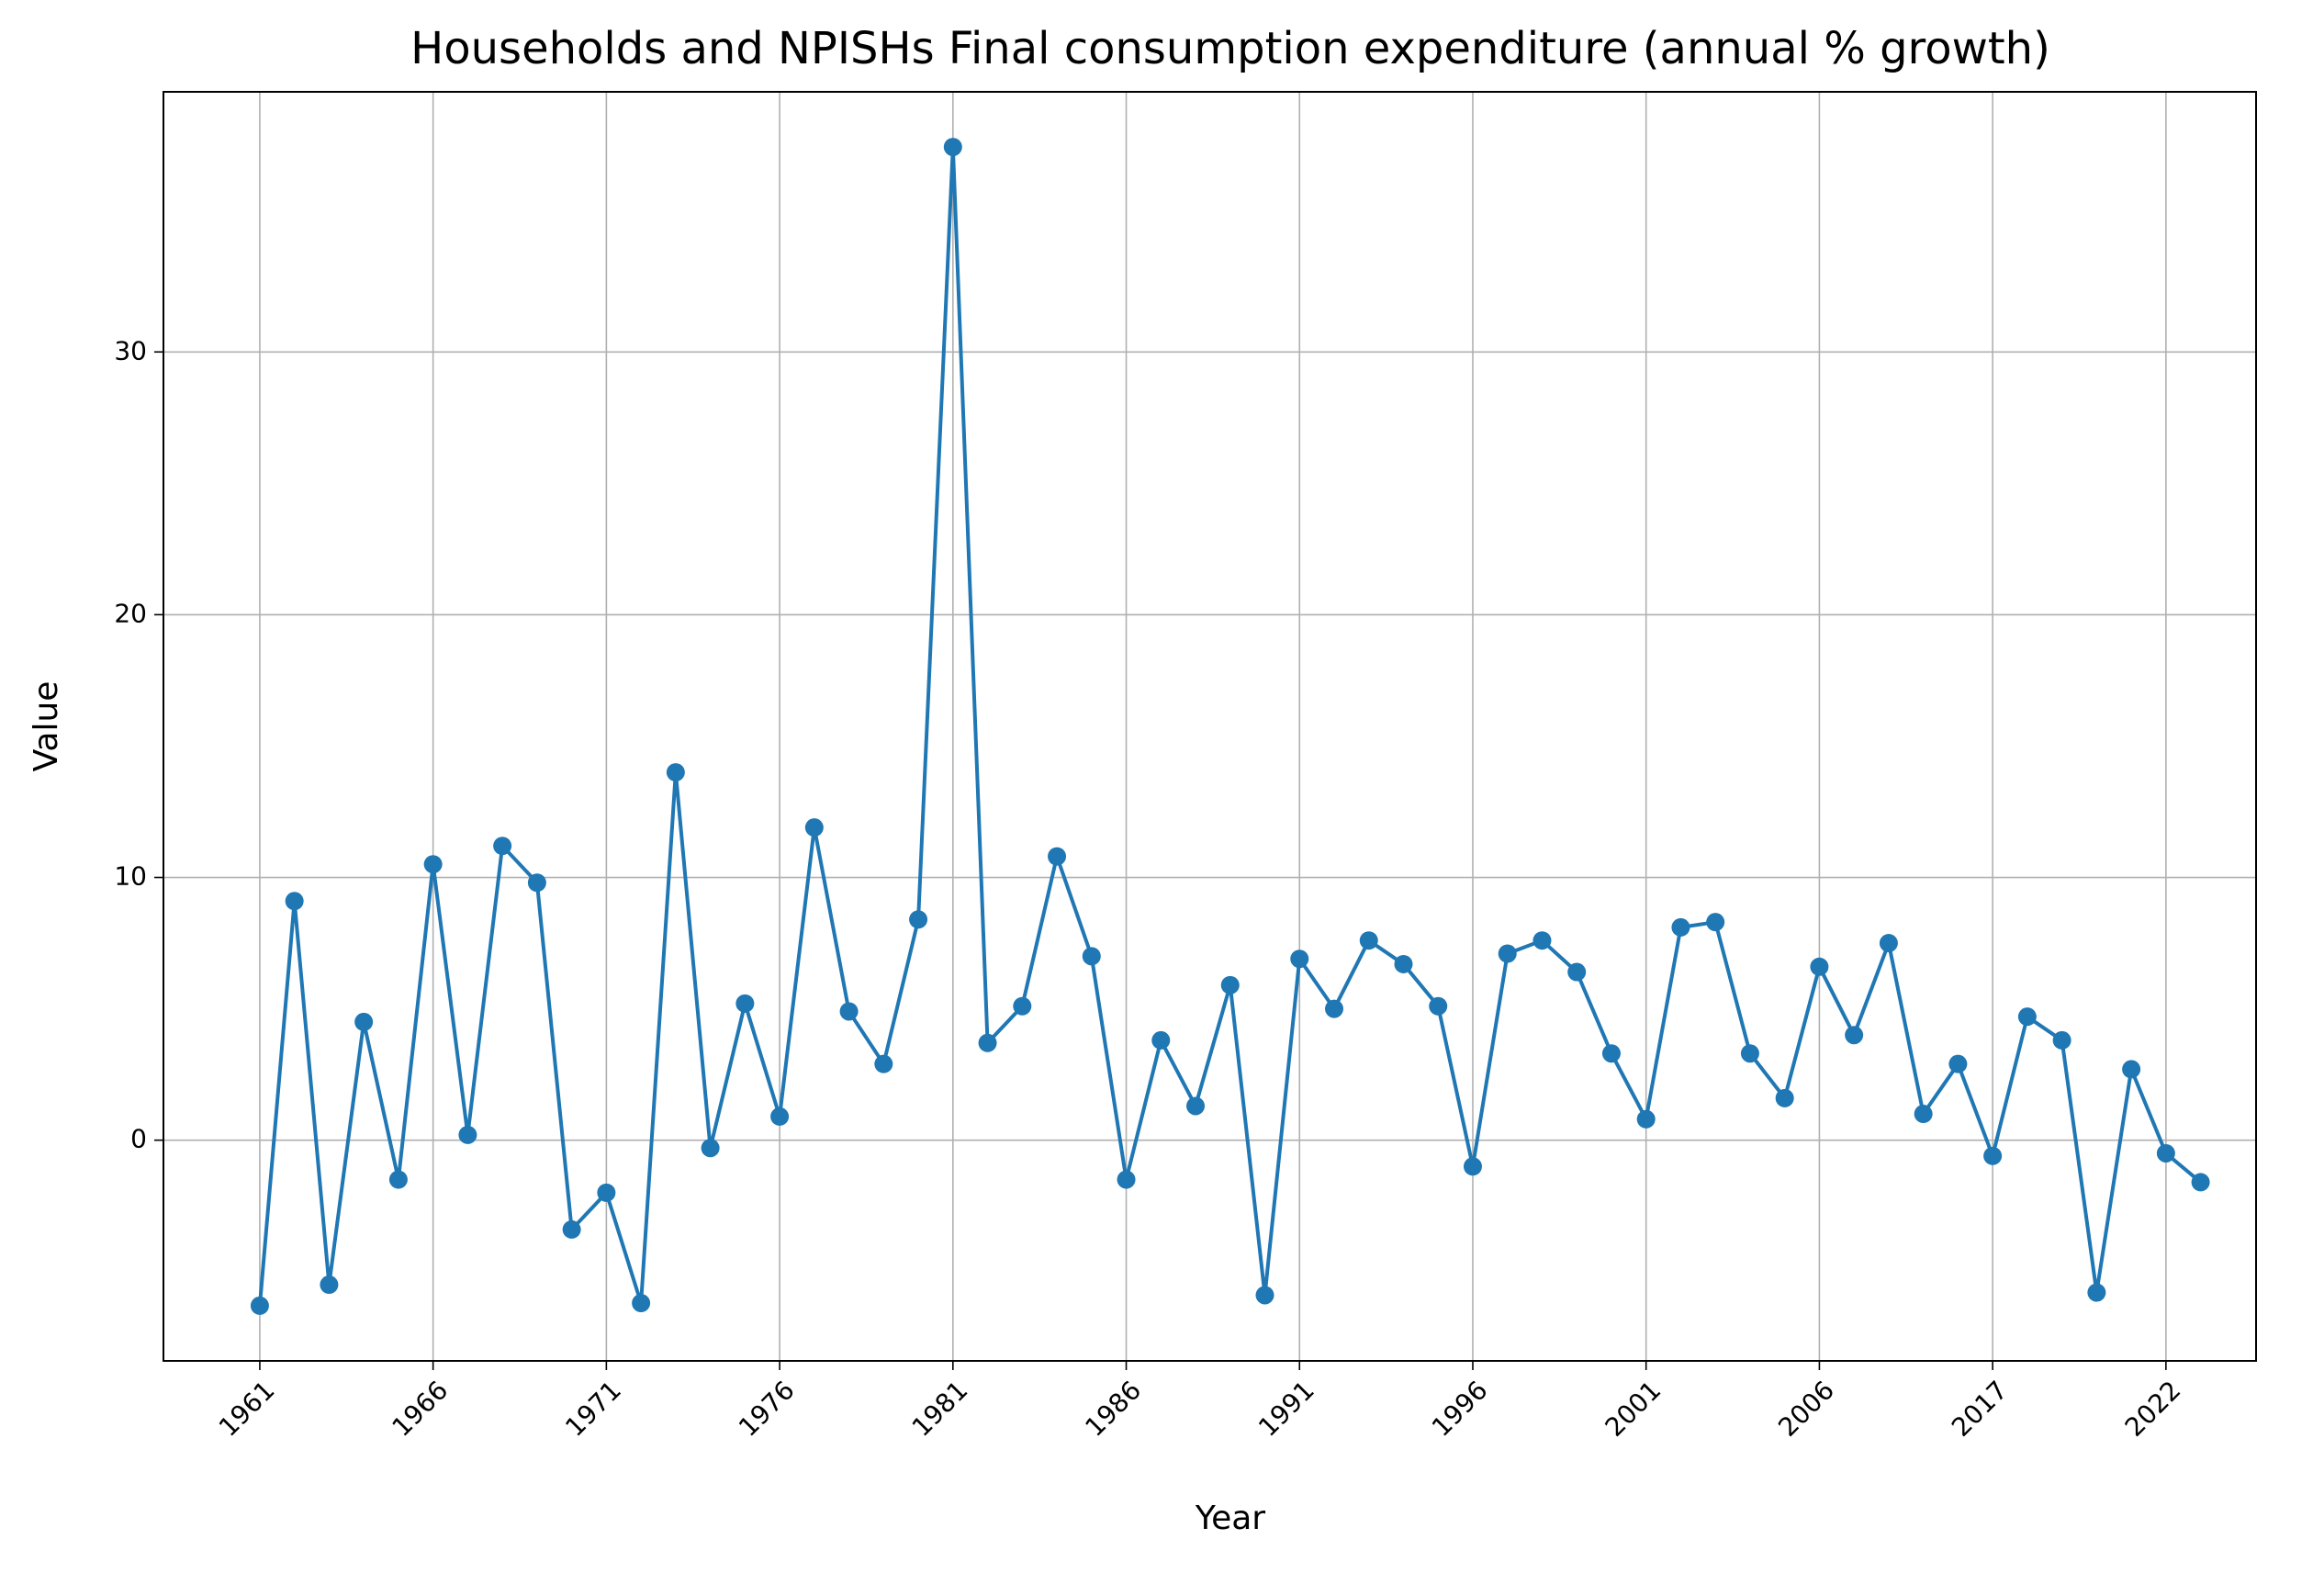 The image size is (2324, 1573). What do you see at coordinates (131, 876) in the screenshot?
I see `y-tick-label: 10` at bounding box center [131, 876].